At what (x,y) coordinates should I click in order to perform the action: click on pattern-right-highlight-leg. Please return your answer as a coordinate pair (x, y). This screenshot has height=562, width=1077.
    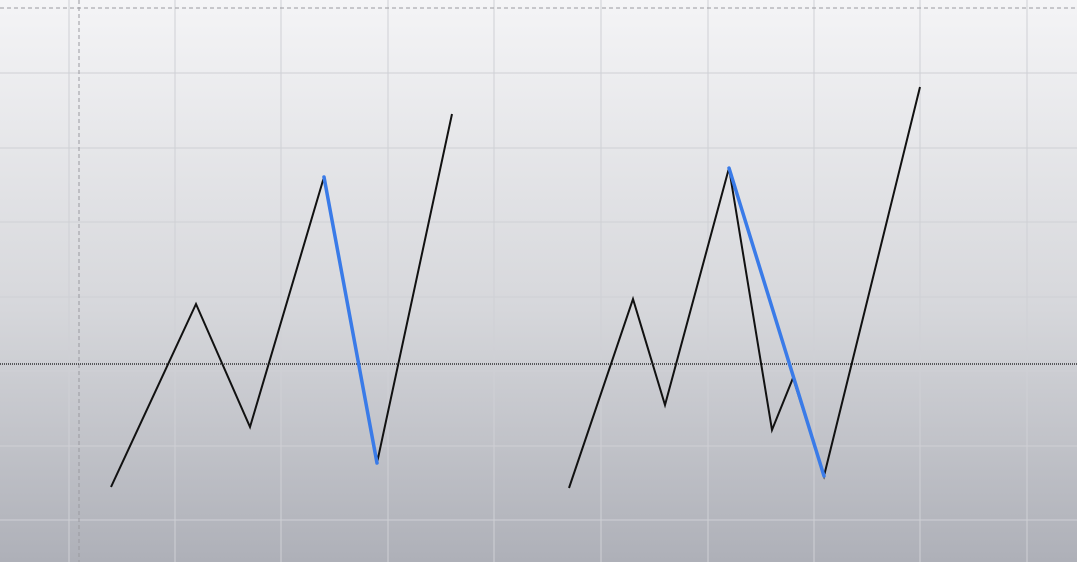
    Looking at the image, I should click on (776, 322).